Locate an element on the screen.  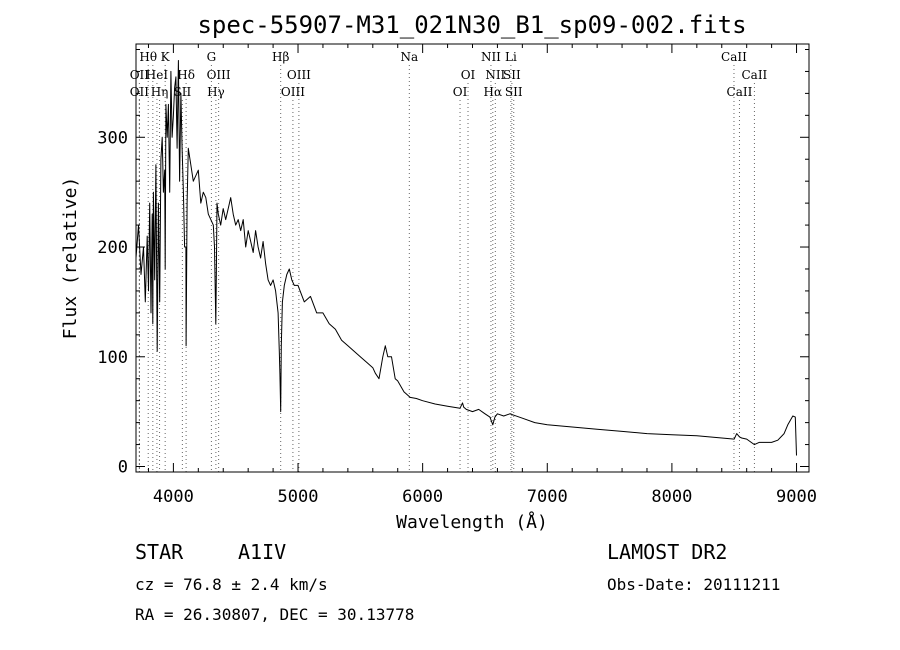
ra-dec: RA = 26.30807, DEC = 30.13778 is located at coordinates (274, 614).